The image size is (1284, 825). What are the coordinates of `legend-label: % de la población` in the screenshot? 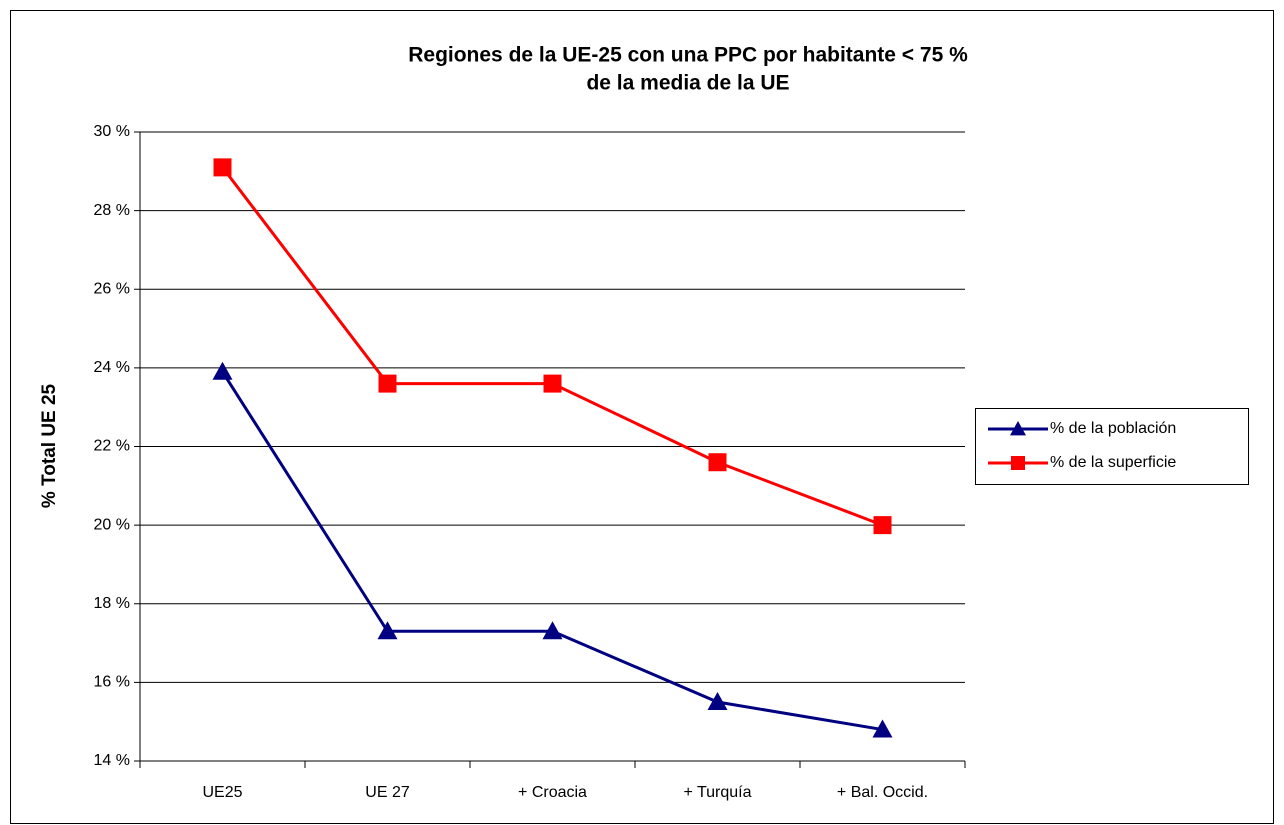 It's located at (1113, 428).